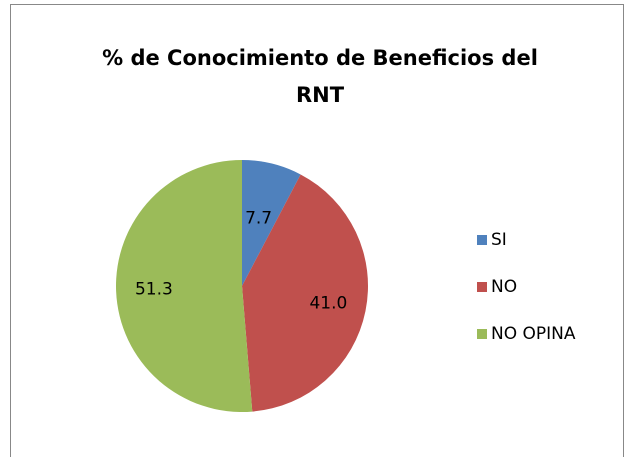  I want to click on legend-label: NO OPINA, so click(533, 334).